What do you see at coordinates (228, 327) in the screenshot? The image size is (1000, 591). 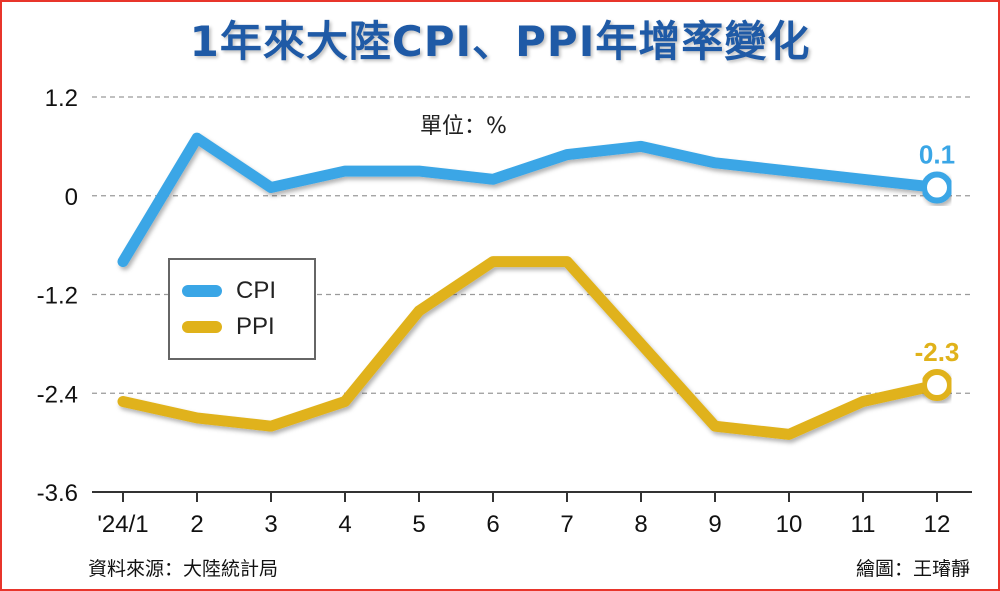 I see `legend-item-ppi: PPI` at bounding box center [228, 327].